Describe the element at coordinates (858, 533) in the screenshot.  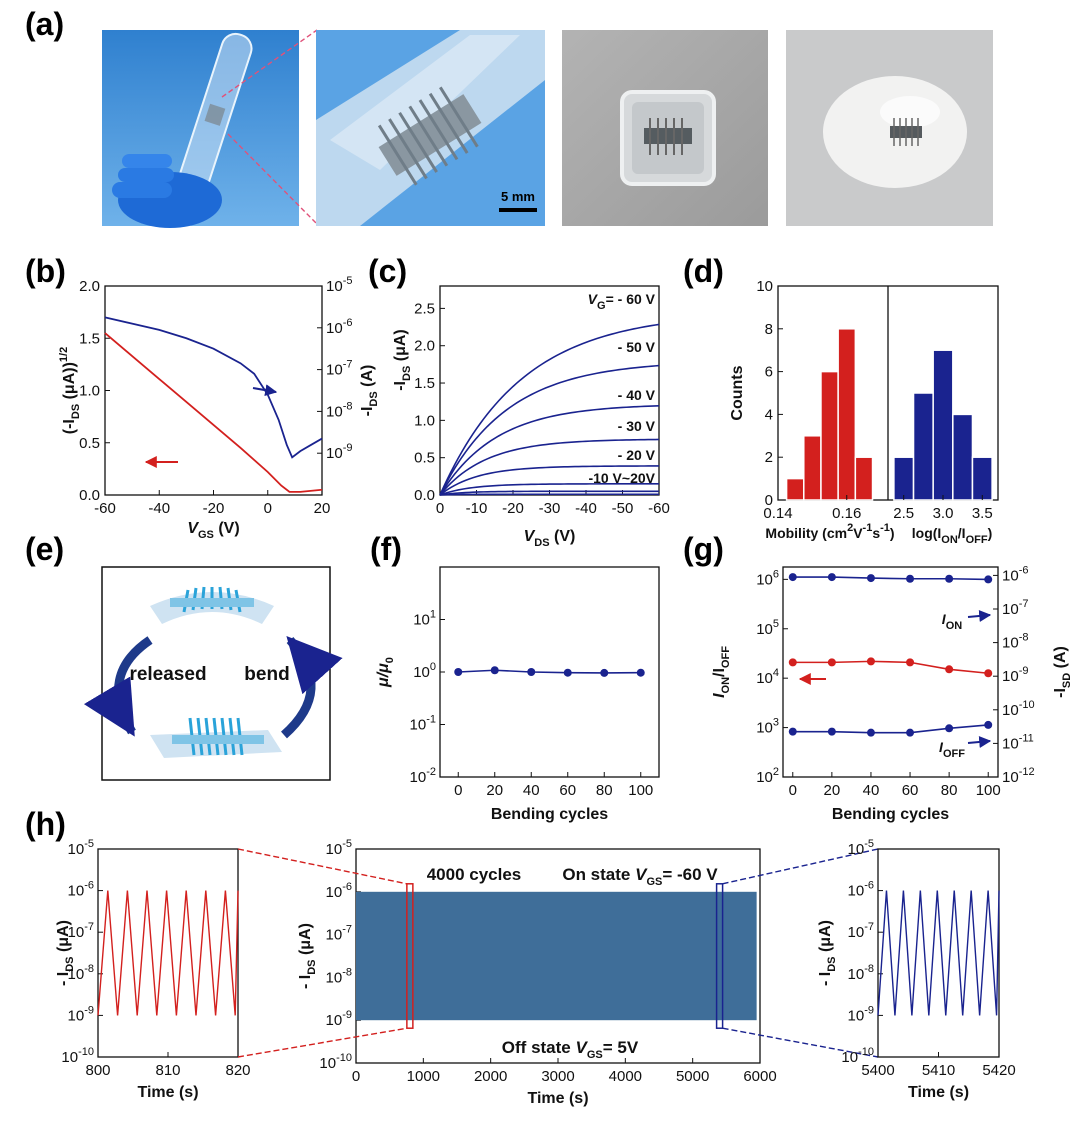
I see `d-left-xlabel-part-2: V` at that location.